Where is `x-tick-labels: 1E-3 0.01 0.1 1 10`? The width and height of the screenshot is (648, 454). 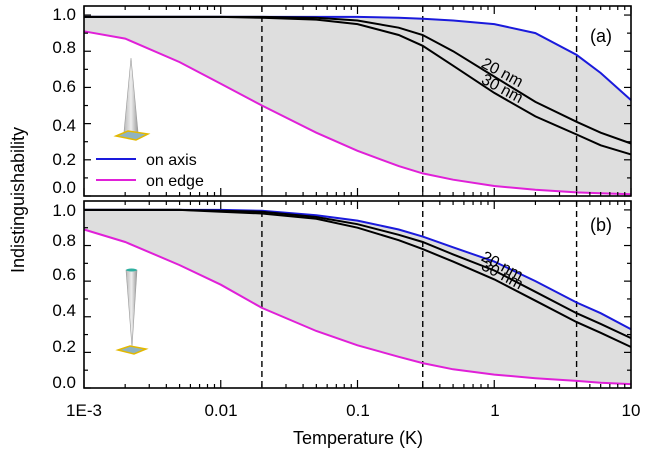 x-tick-labels: 1E-3 0.01 0.1 1 10 is located at coordinates (353, 410).